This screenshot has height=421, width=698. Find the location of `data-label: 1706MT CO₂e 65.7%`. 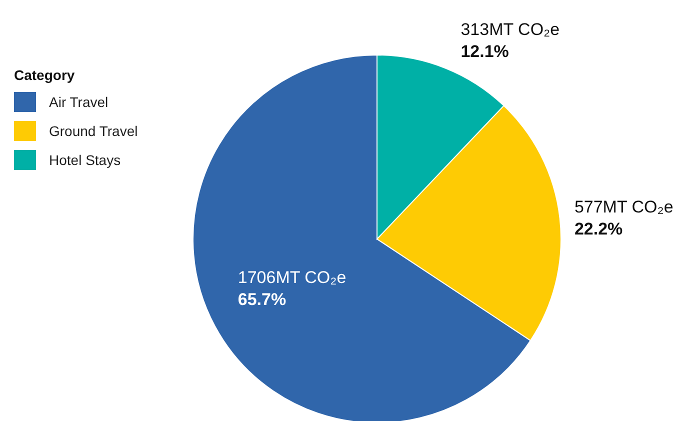

data-label: 1706MT CO₂e 65.7% is located at coordinates (292, 288).